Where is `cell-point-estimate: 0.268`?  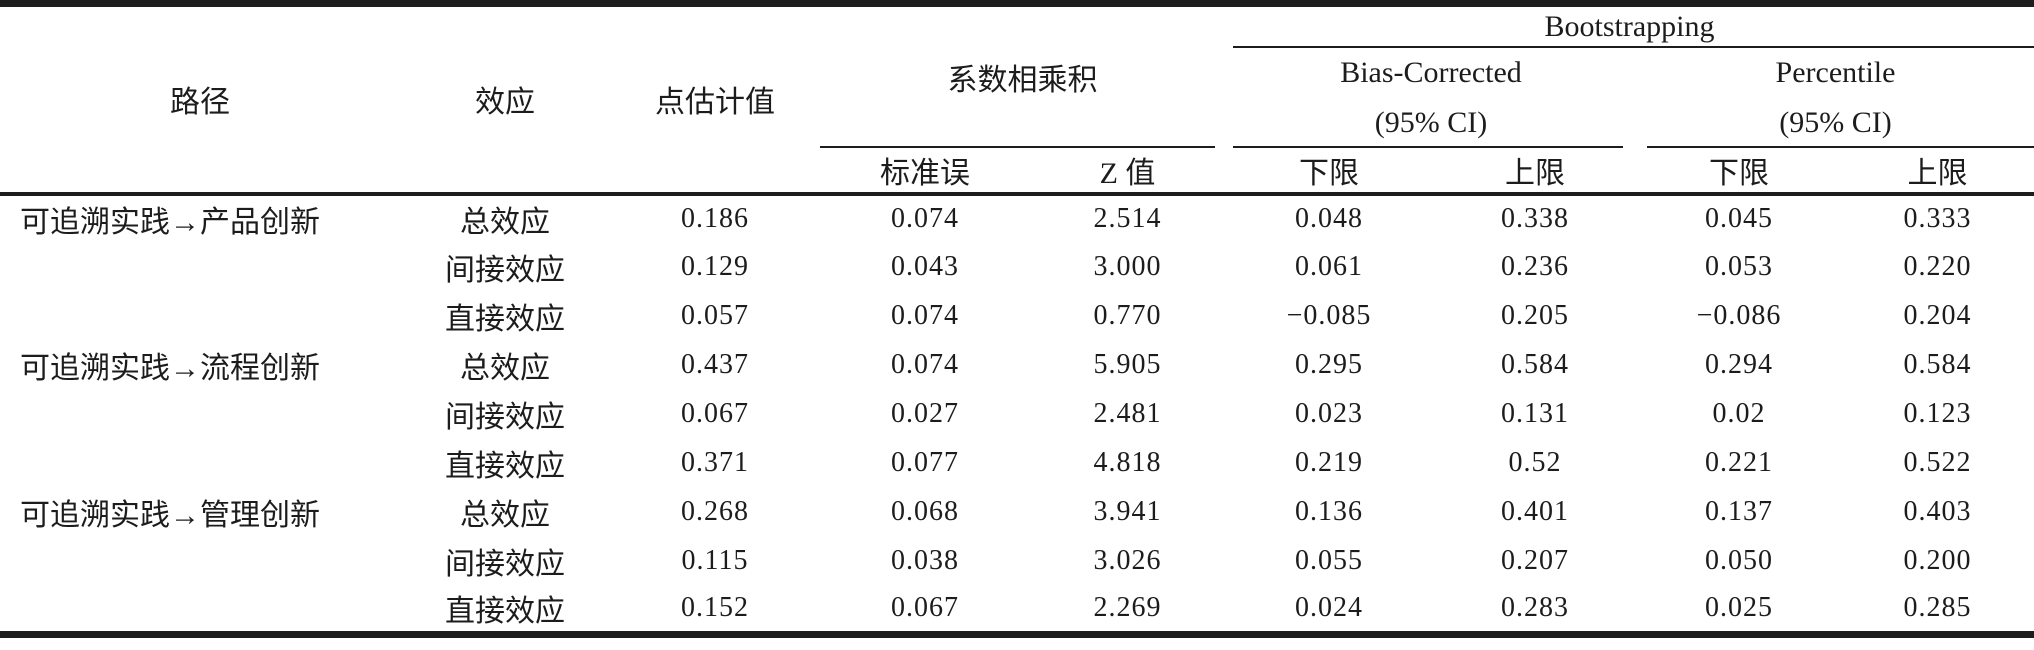 cell-point-estimate: 0.268 is located at coordinates (715, 511).